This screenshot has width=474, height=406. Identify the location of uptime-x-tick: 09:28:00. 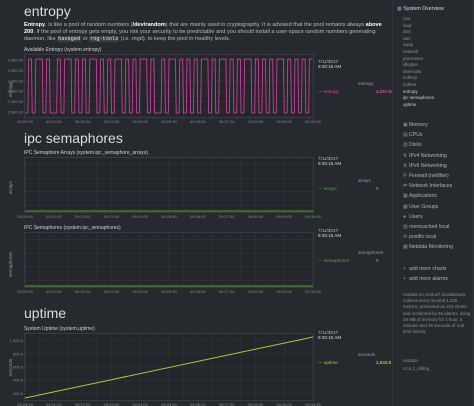
(256, 404).